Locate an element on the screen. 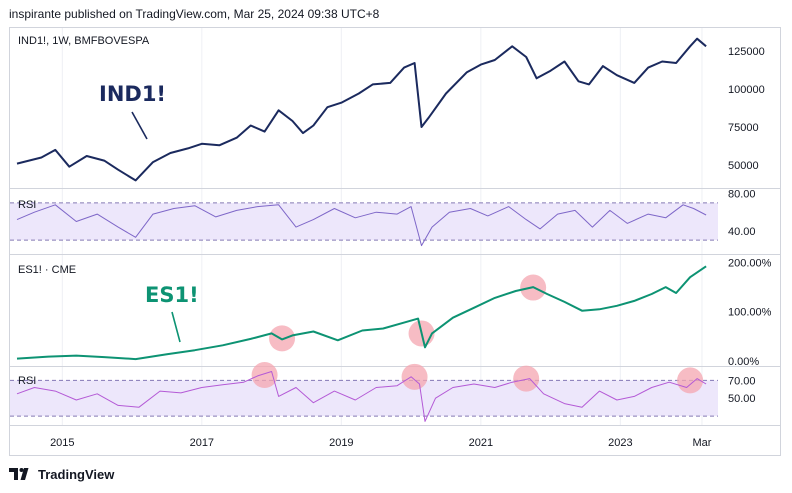  x-tick-label: 2021 is located at coordinates (481, 443).